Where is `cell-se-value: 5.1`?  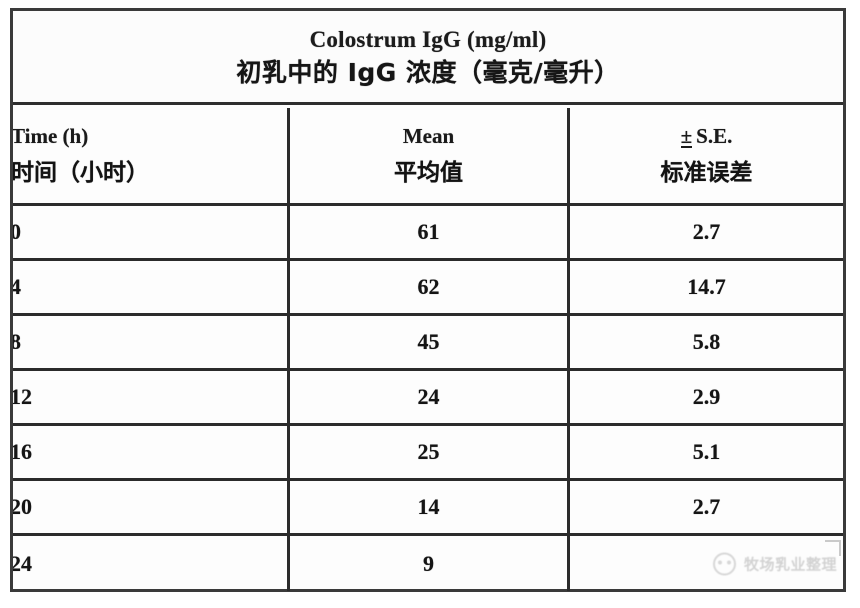
cell-se-value: 5.1 is located at coordinates (706, 451).